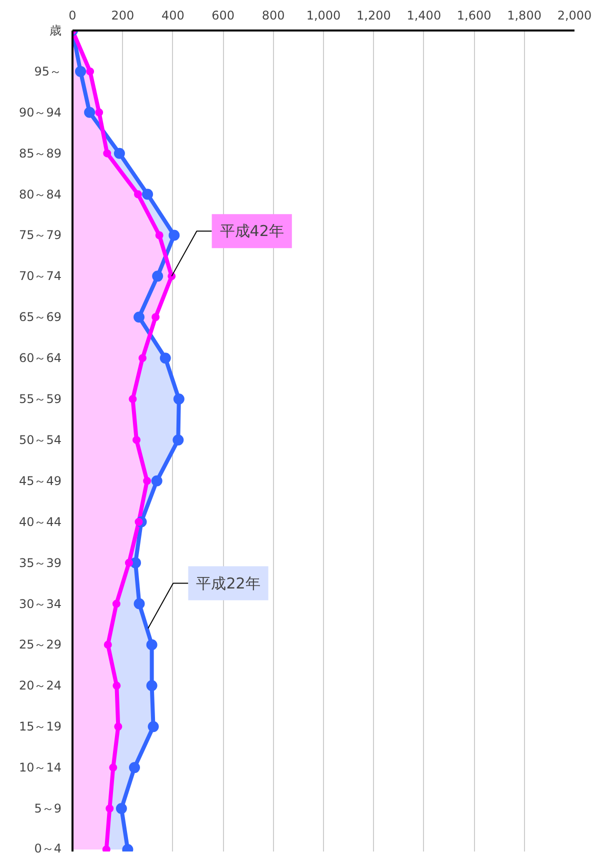 The height and width of the screenshot is (855, 596). Describe the element at coordinates (40, 727) in the screenshot. I see `y-tick-label: 15～19` at that location.